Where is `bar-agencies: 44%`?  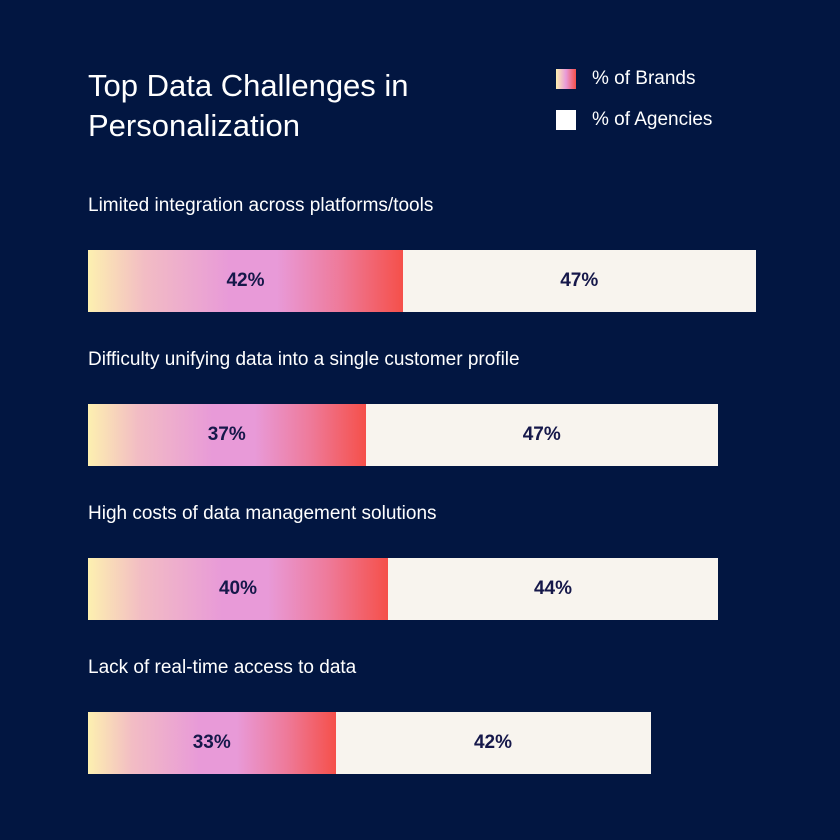
bar-agencies: 44% is located at coordinates (553, 589).